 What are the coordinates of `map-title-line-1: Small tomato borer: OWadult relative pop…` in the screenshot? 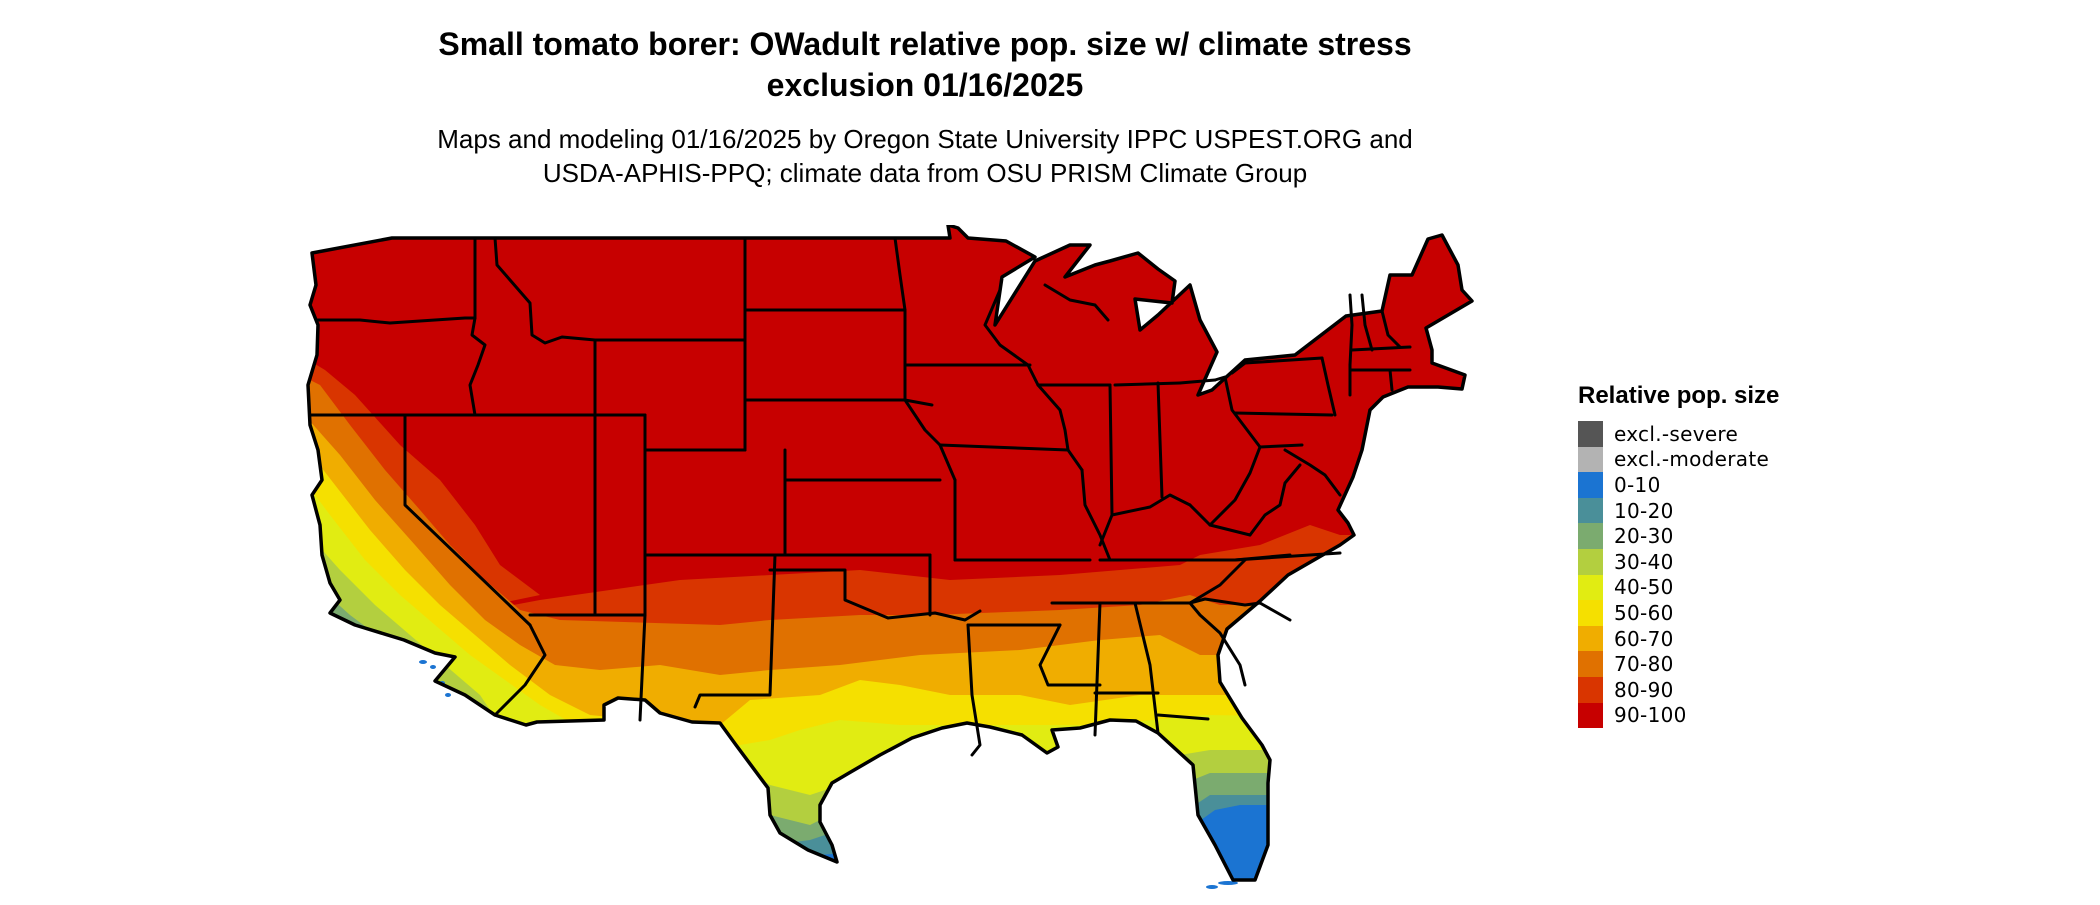 It's located at (925, 44).